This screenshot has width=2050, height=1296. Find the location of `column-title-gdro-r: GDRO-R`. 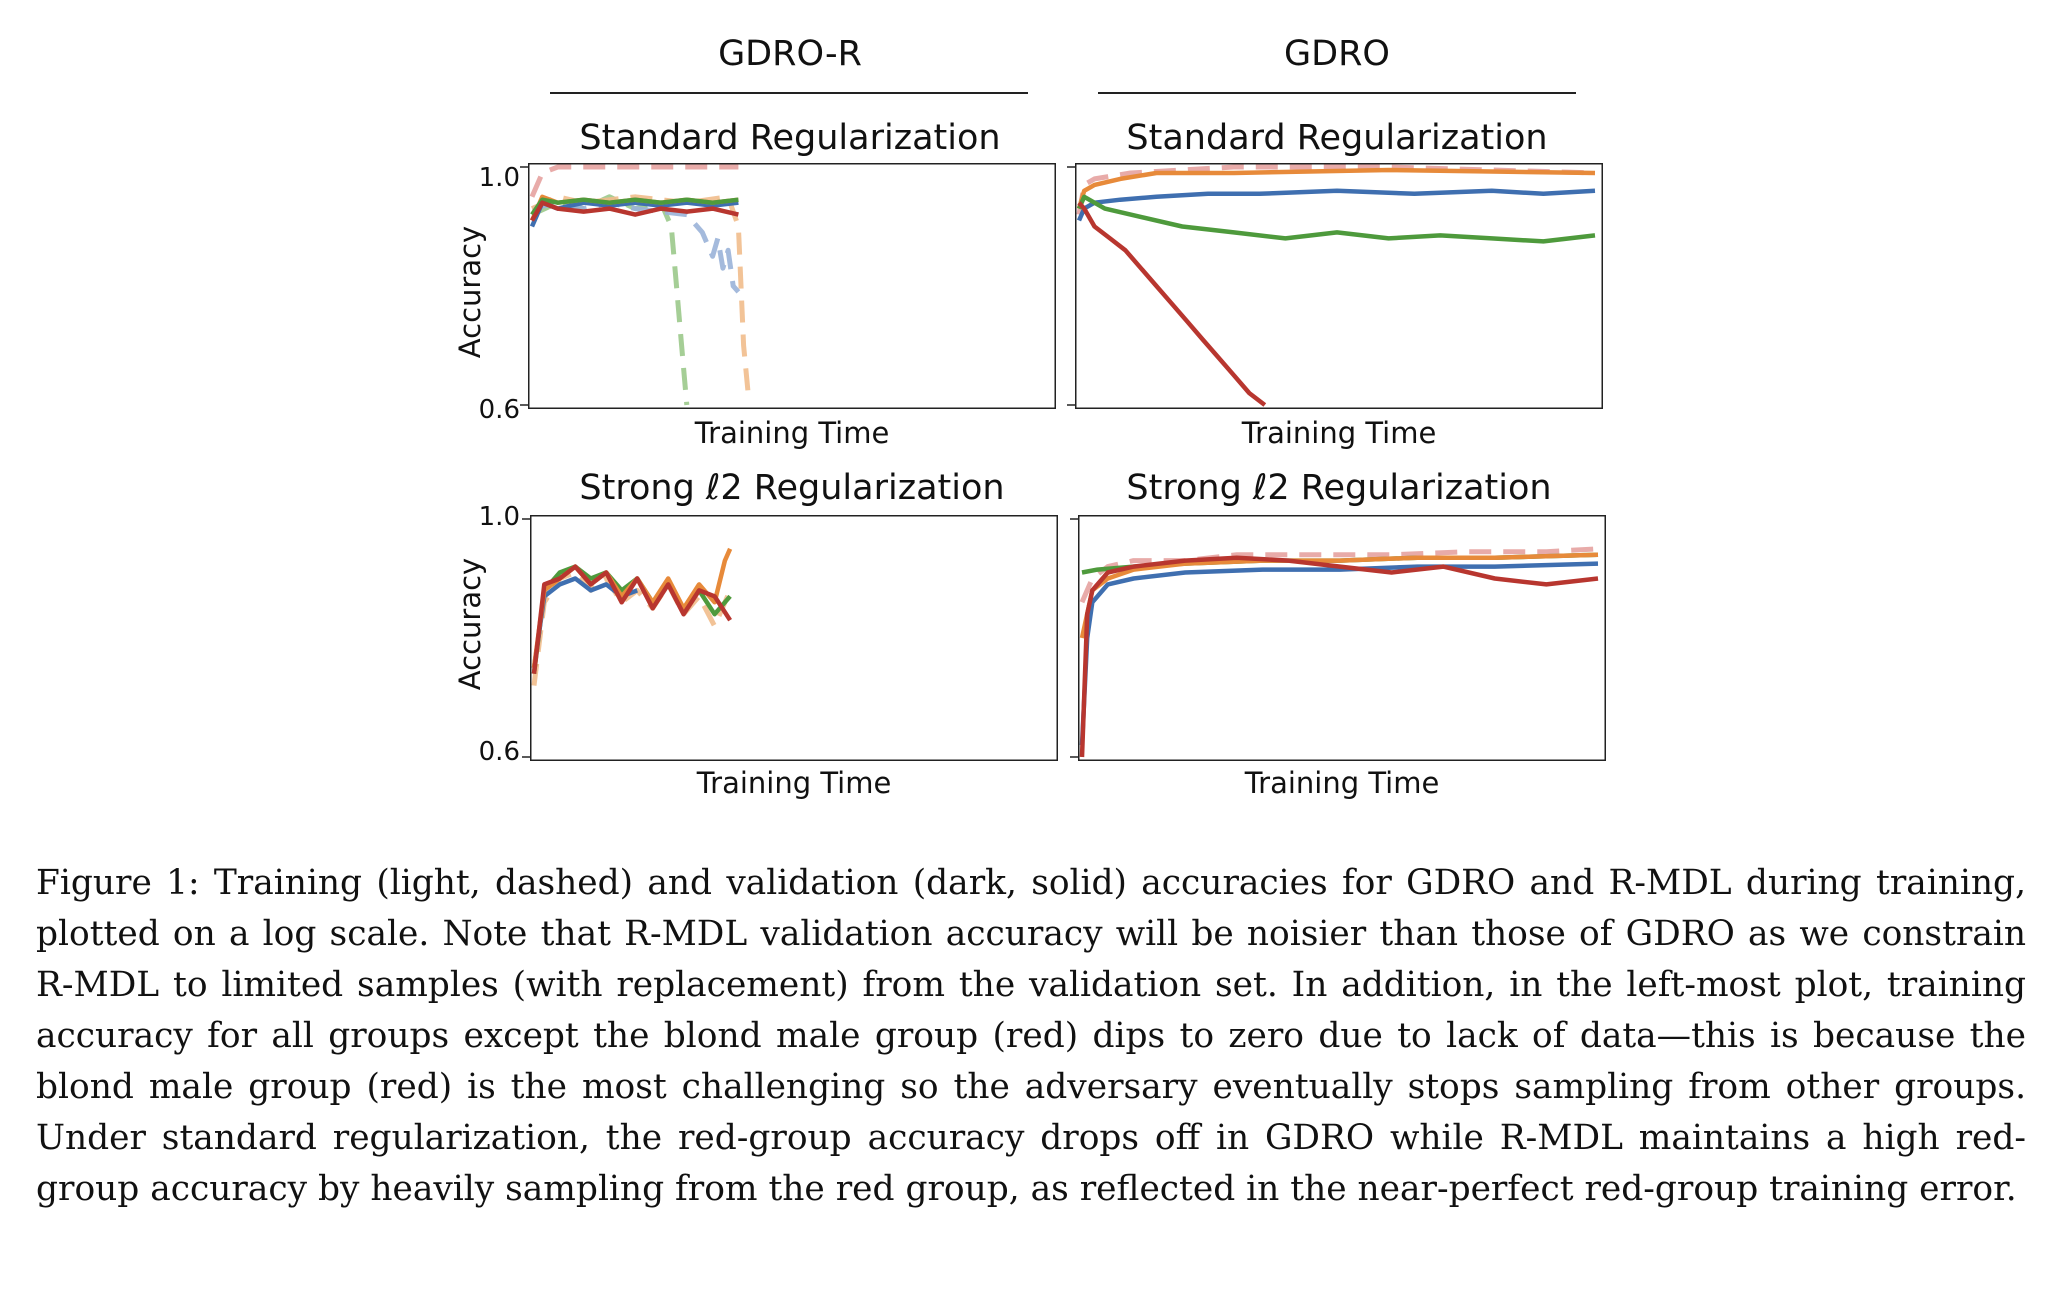

column-title-gdro-r: GDRO-R is located at coordinates (790, 54).